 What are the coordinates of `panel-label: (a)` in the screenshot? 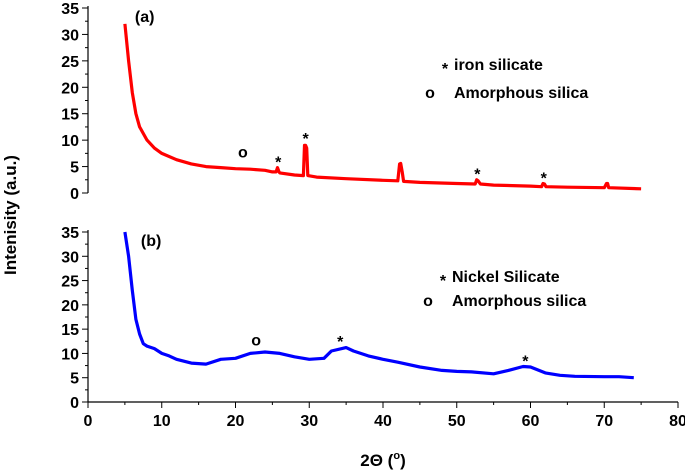 It's located at (145, 17).